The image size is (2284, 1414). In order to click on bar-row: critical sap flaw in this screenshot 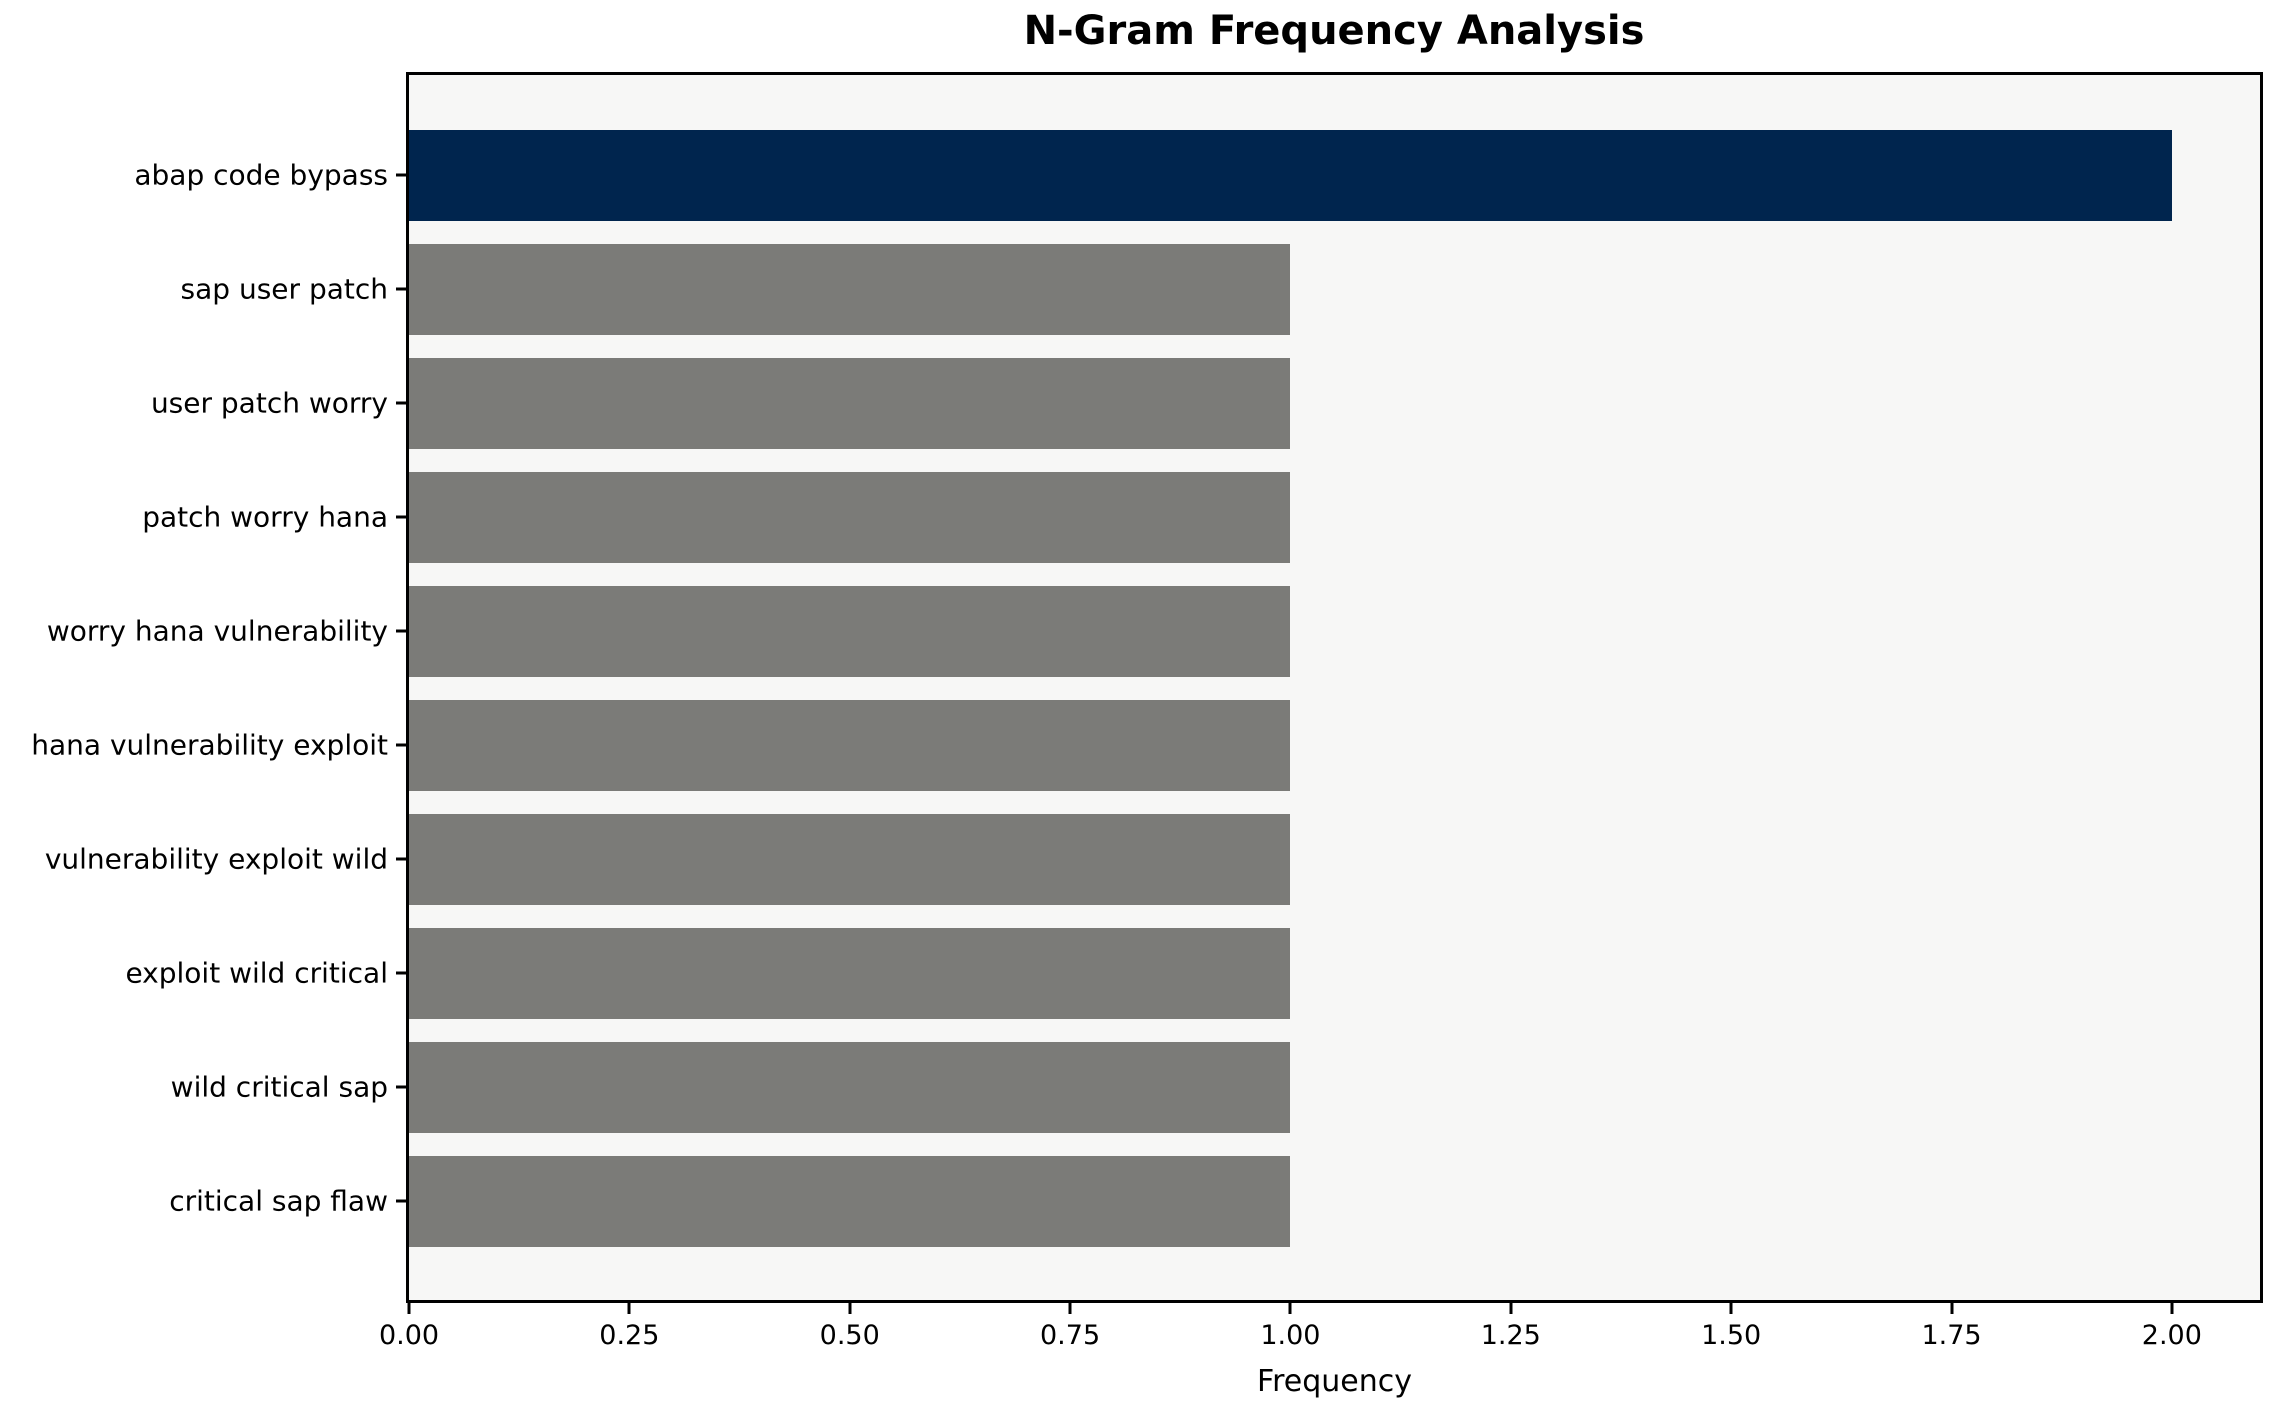, I will do `click(1214, 1201)`.